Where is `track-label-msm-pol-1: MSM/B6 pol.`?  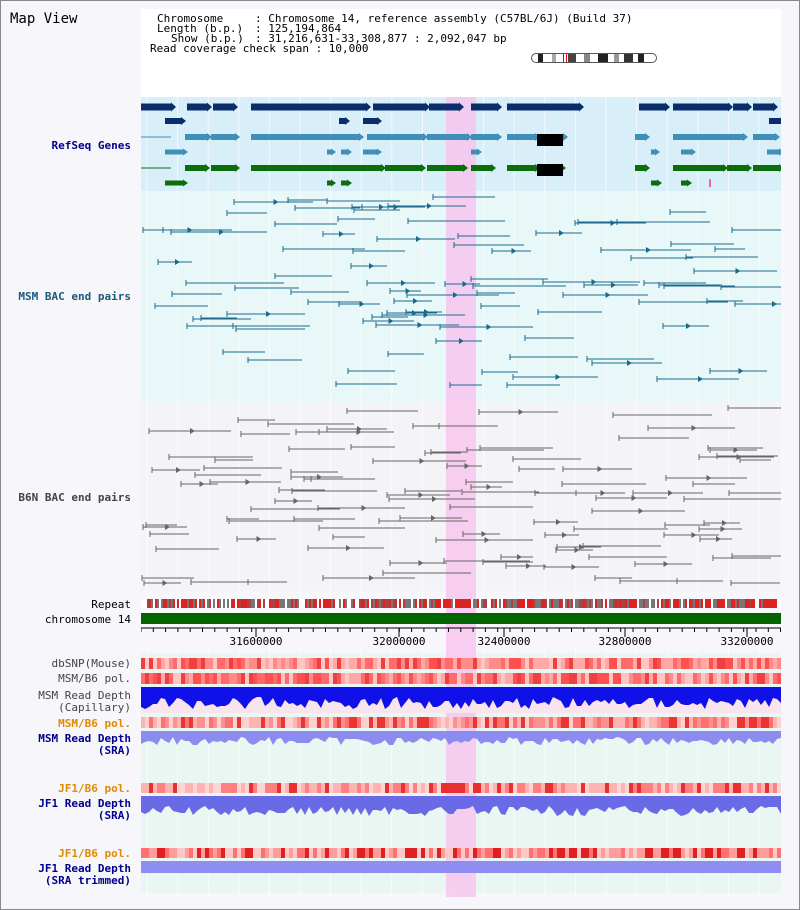 track-label-msm-pol-1: MSM/B6 pol. is located at coordinates (94, 678).